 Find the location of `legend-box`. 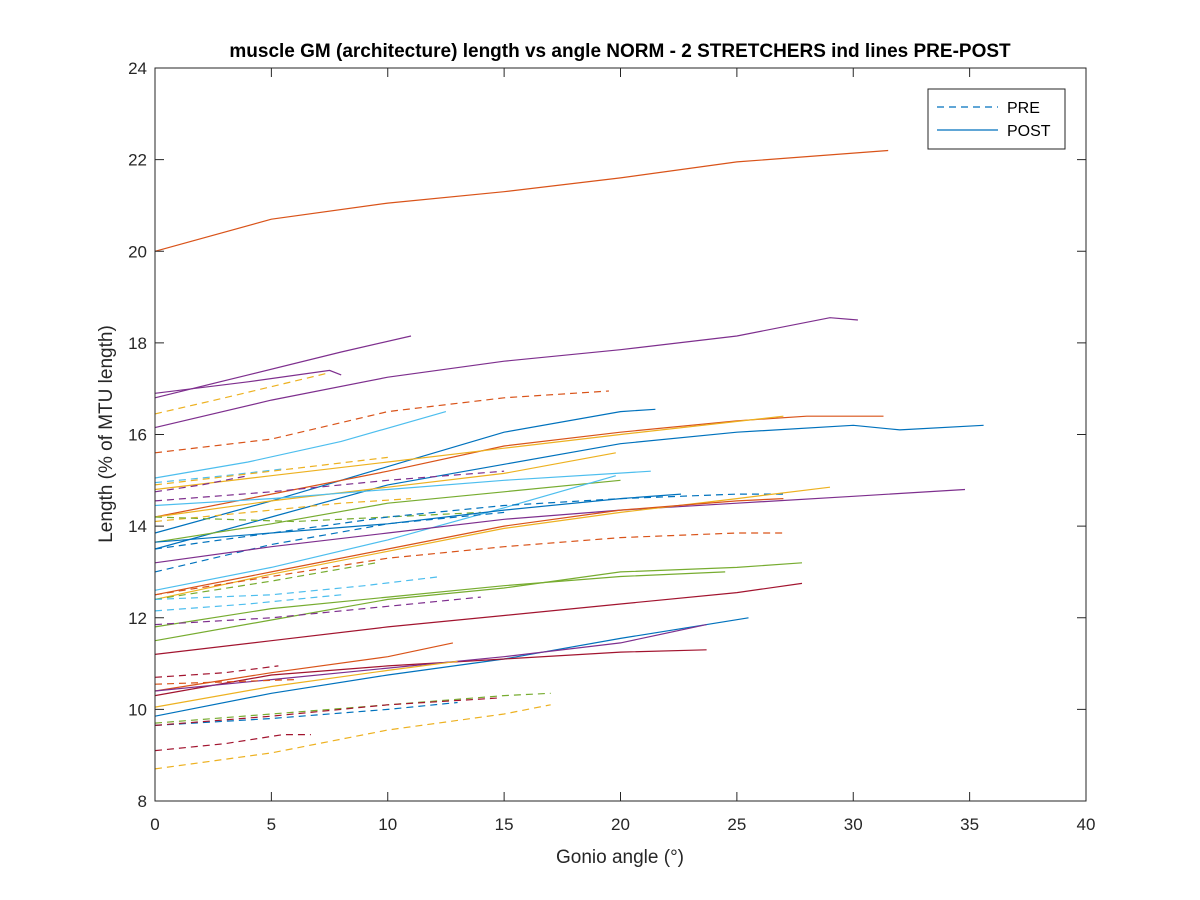

legend-box is located at coordinates (996, 119).